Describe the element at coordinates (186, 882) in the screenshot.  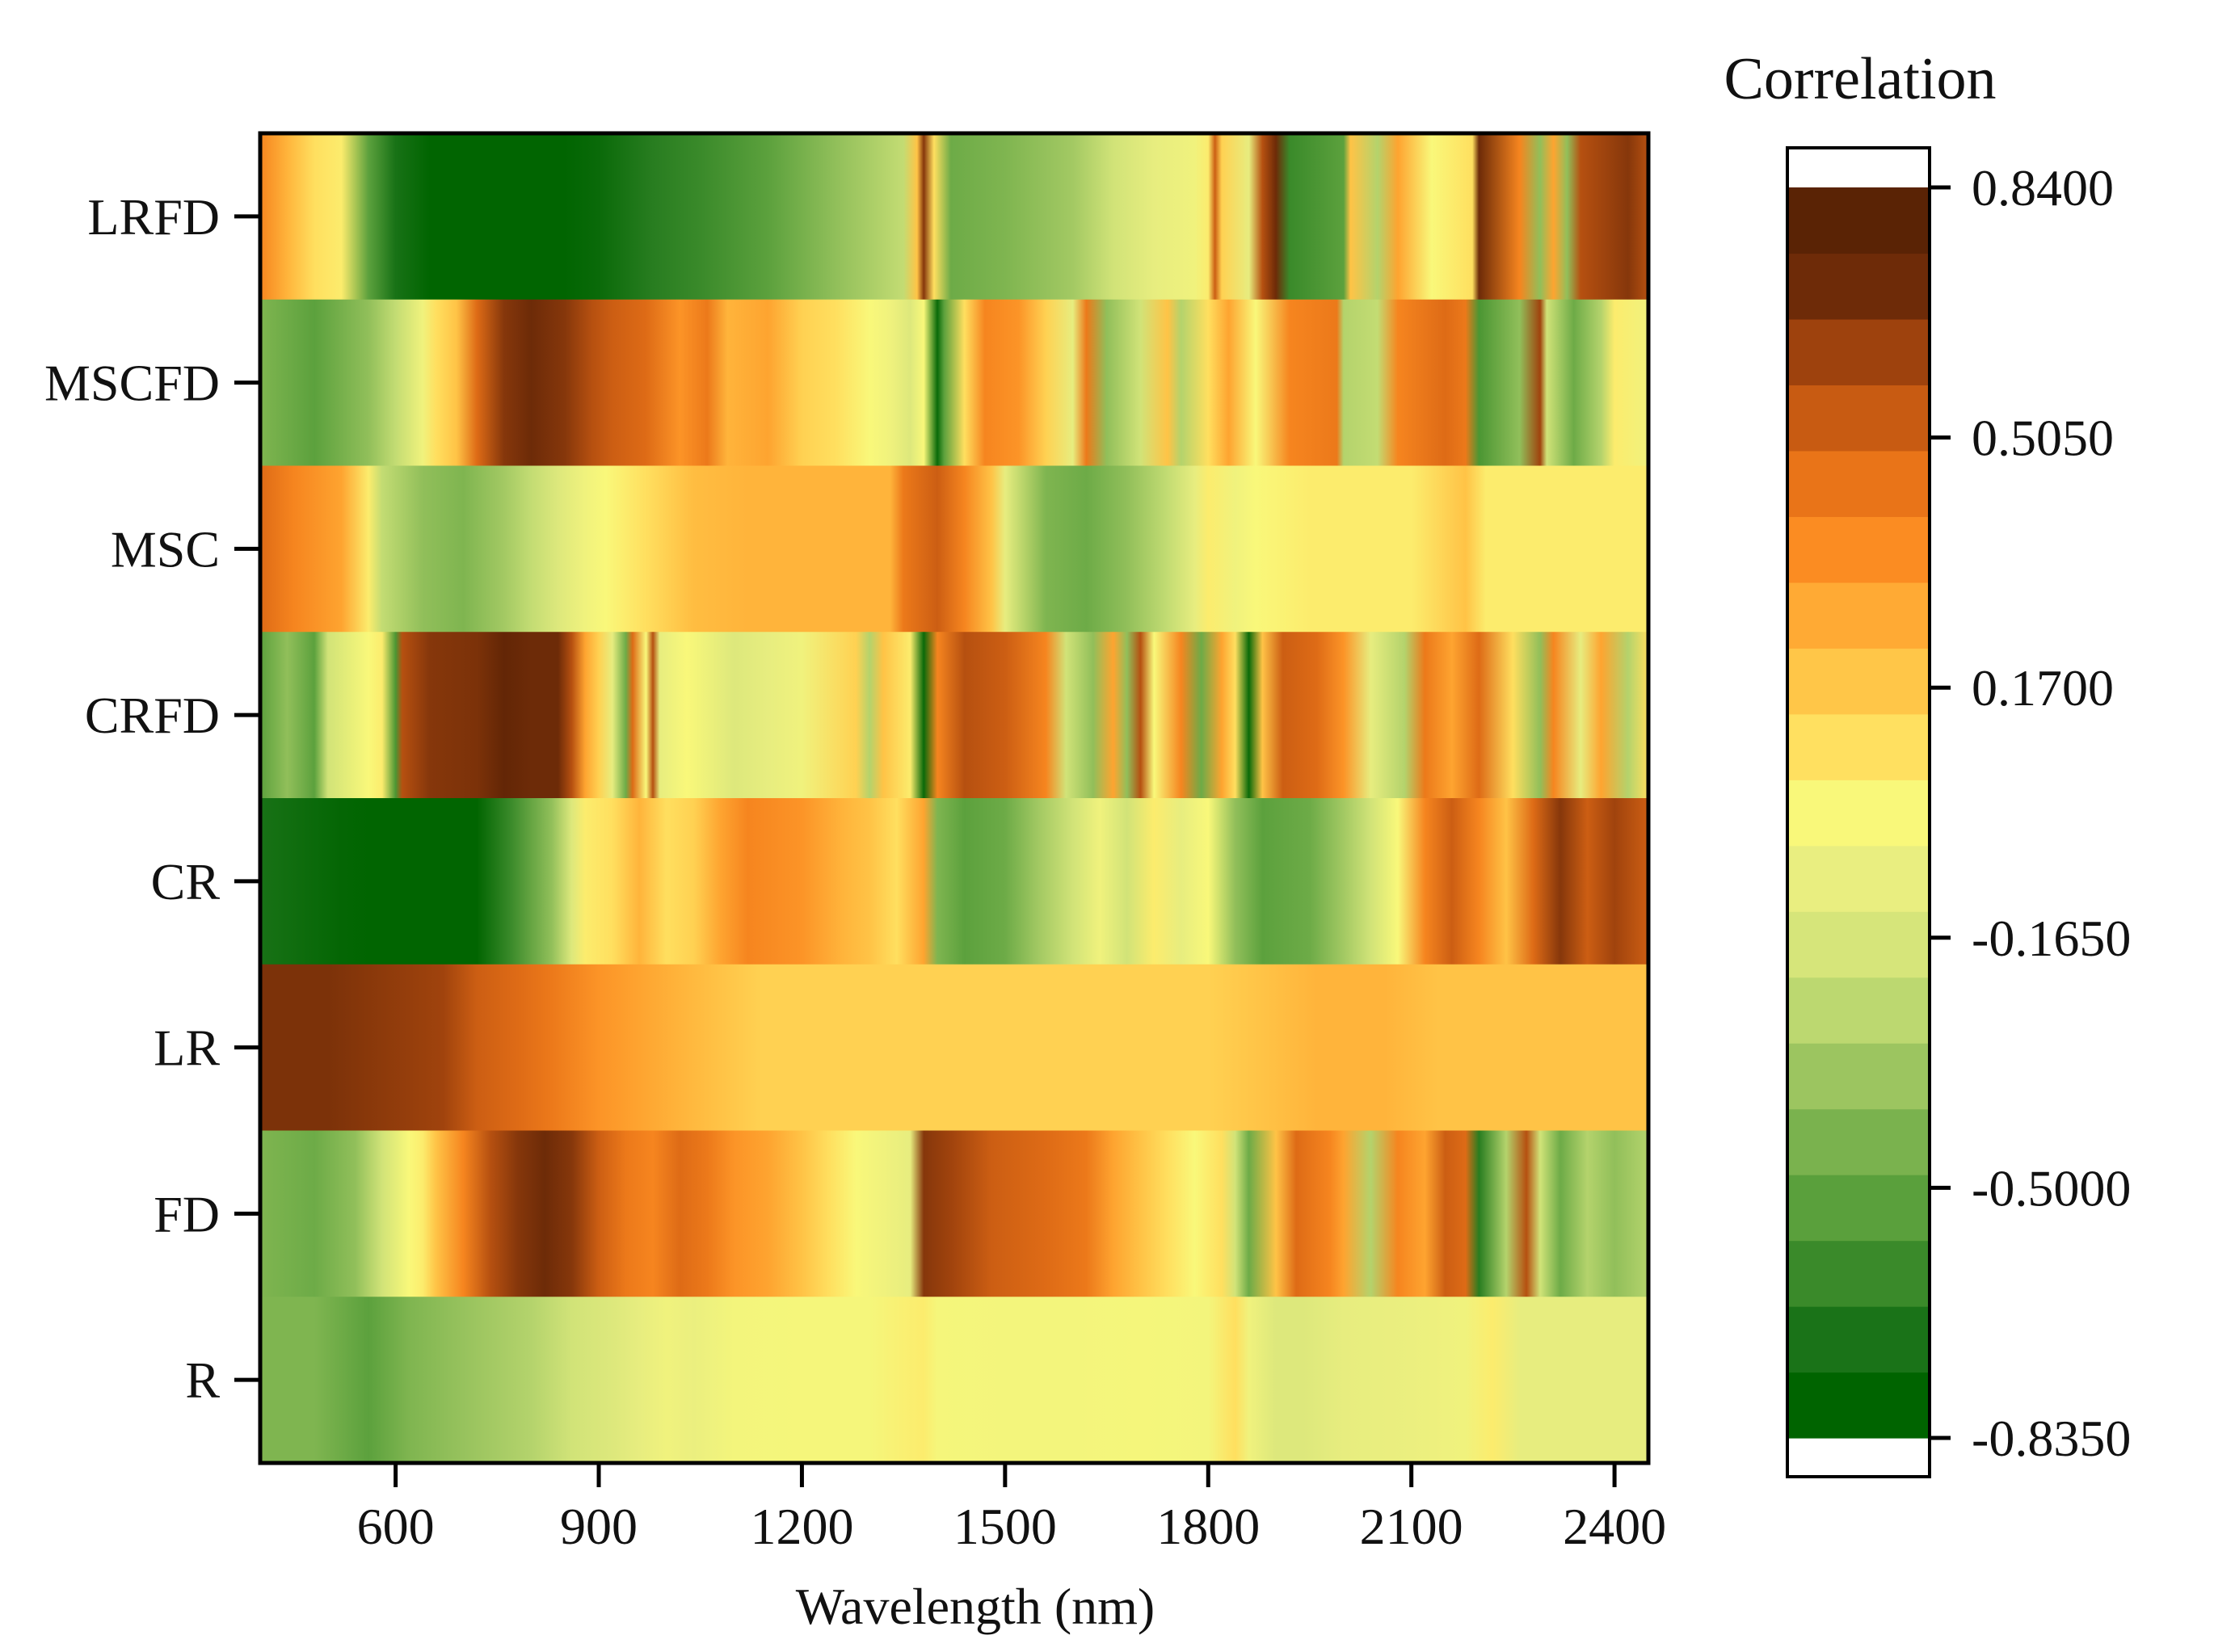
I see `row-label-cr: CR` at that location.